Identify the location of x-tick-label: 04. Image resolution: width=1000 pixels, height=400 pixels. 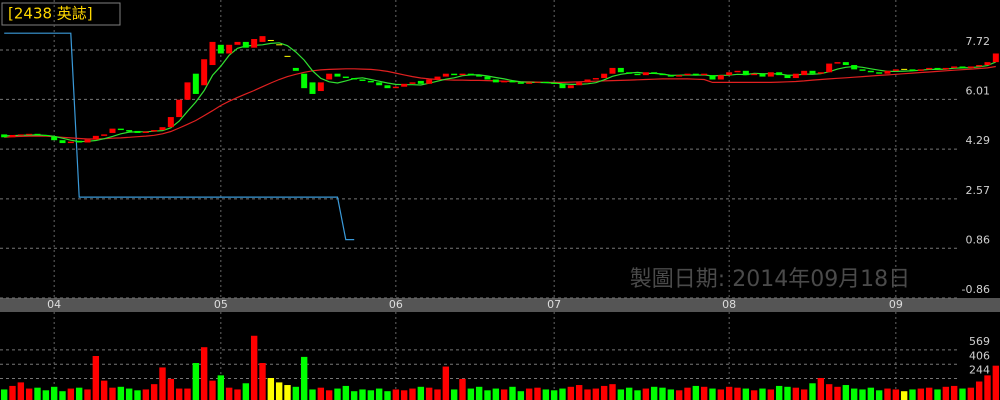
(54, 304).